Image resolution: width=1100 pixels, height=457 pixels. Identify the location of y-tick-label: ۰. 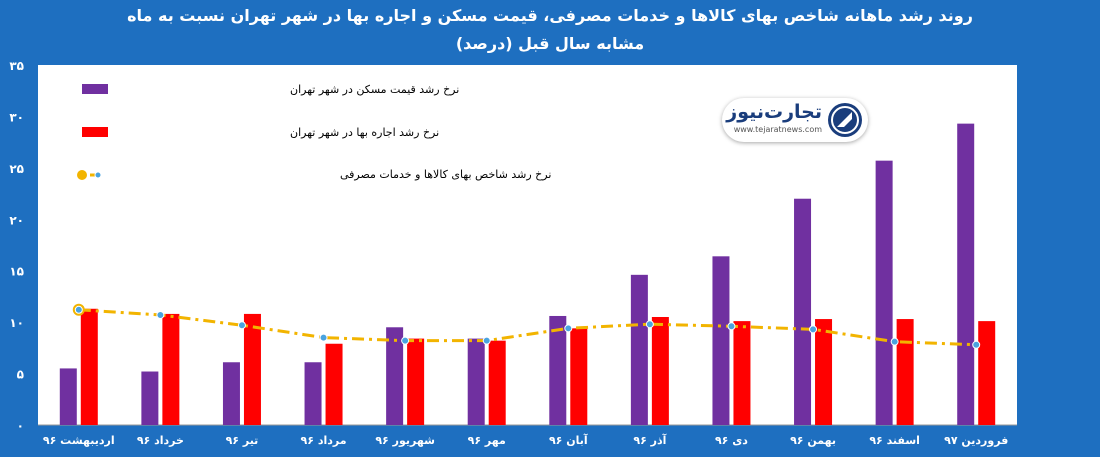
(20, 426).